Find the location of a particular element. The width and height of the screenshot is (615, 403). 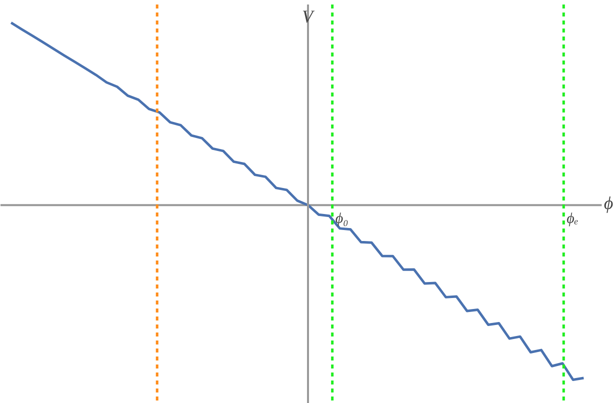

x-axis-title: ϕ is located at coordinates (609, 203).